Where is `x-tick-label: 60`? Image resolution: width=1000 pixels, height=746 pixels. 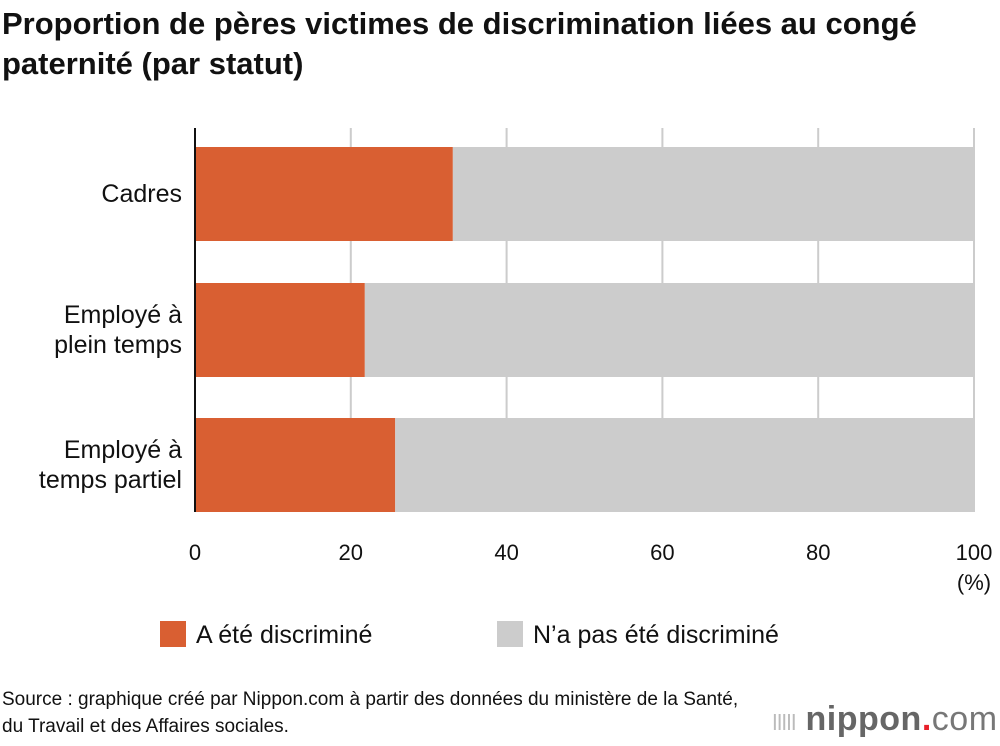
x-tick-label: 60 is located at coordinates (662, 552).